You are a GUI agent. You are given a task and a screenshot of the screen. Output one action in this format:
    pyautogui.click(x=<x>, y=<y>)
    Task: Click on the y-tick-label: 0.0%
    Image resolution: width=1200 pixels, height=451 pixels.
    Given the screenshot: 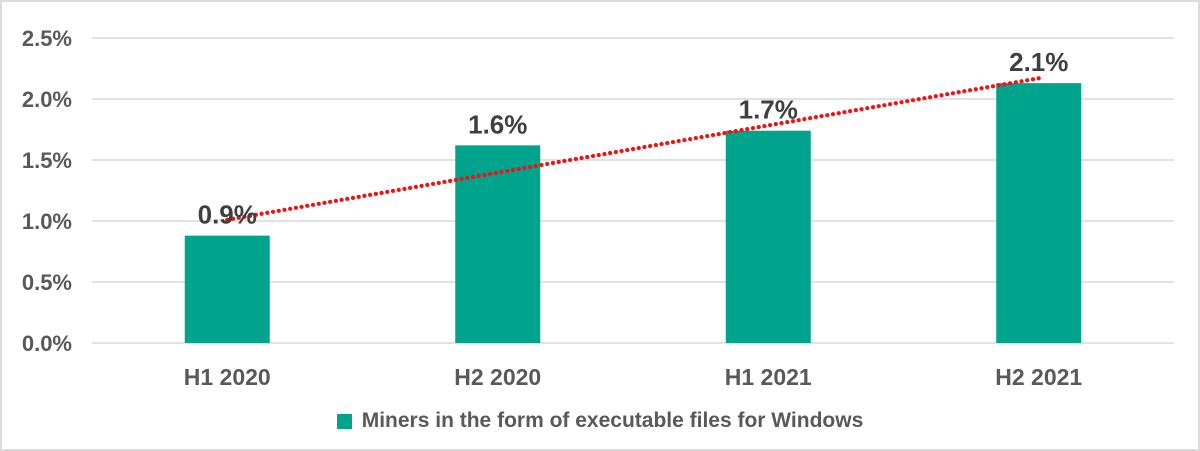 What is the action you would take?
    pyautogui.click(x=47, y=343)
    